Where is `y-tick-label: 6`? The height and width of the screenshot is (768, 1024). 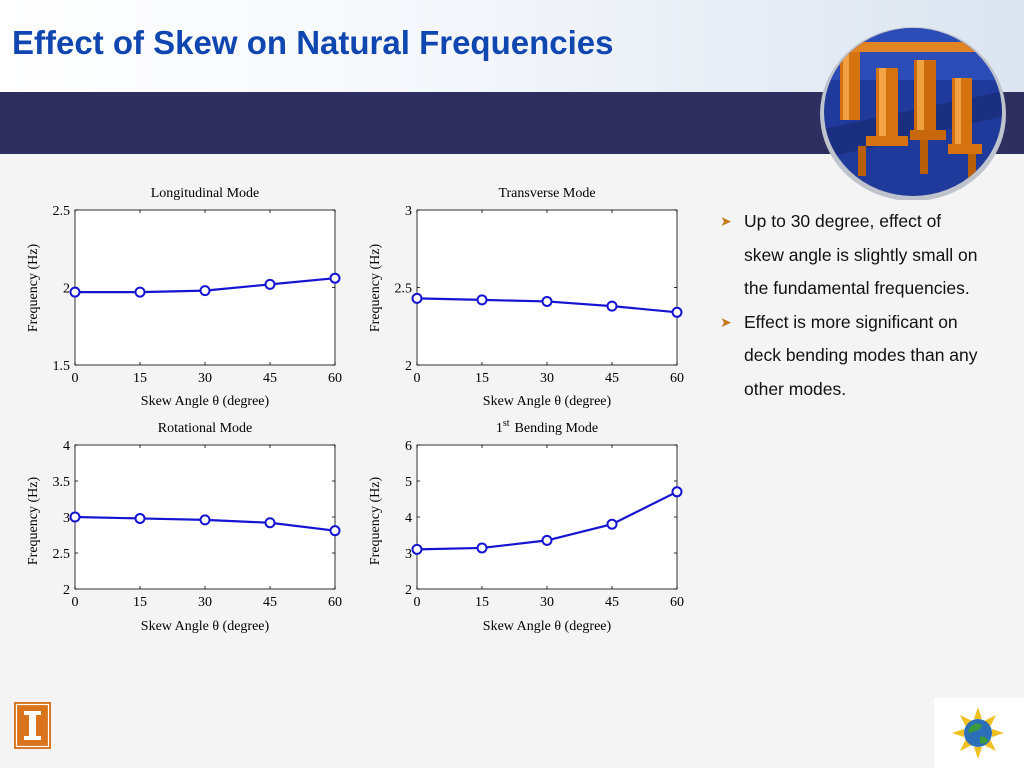 y-tick-label: 6 is located at coordinates (408, 446).